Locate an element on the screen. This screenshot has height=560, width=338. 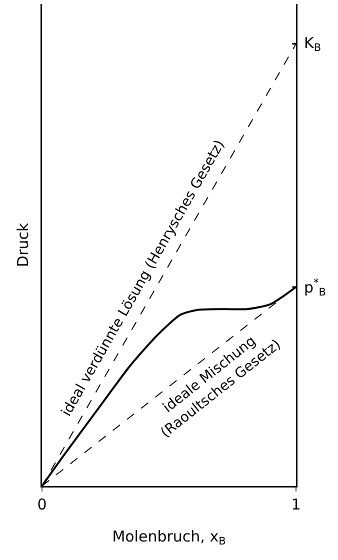
y-axis-title: Druck is located at coordinates (23, 245).